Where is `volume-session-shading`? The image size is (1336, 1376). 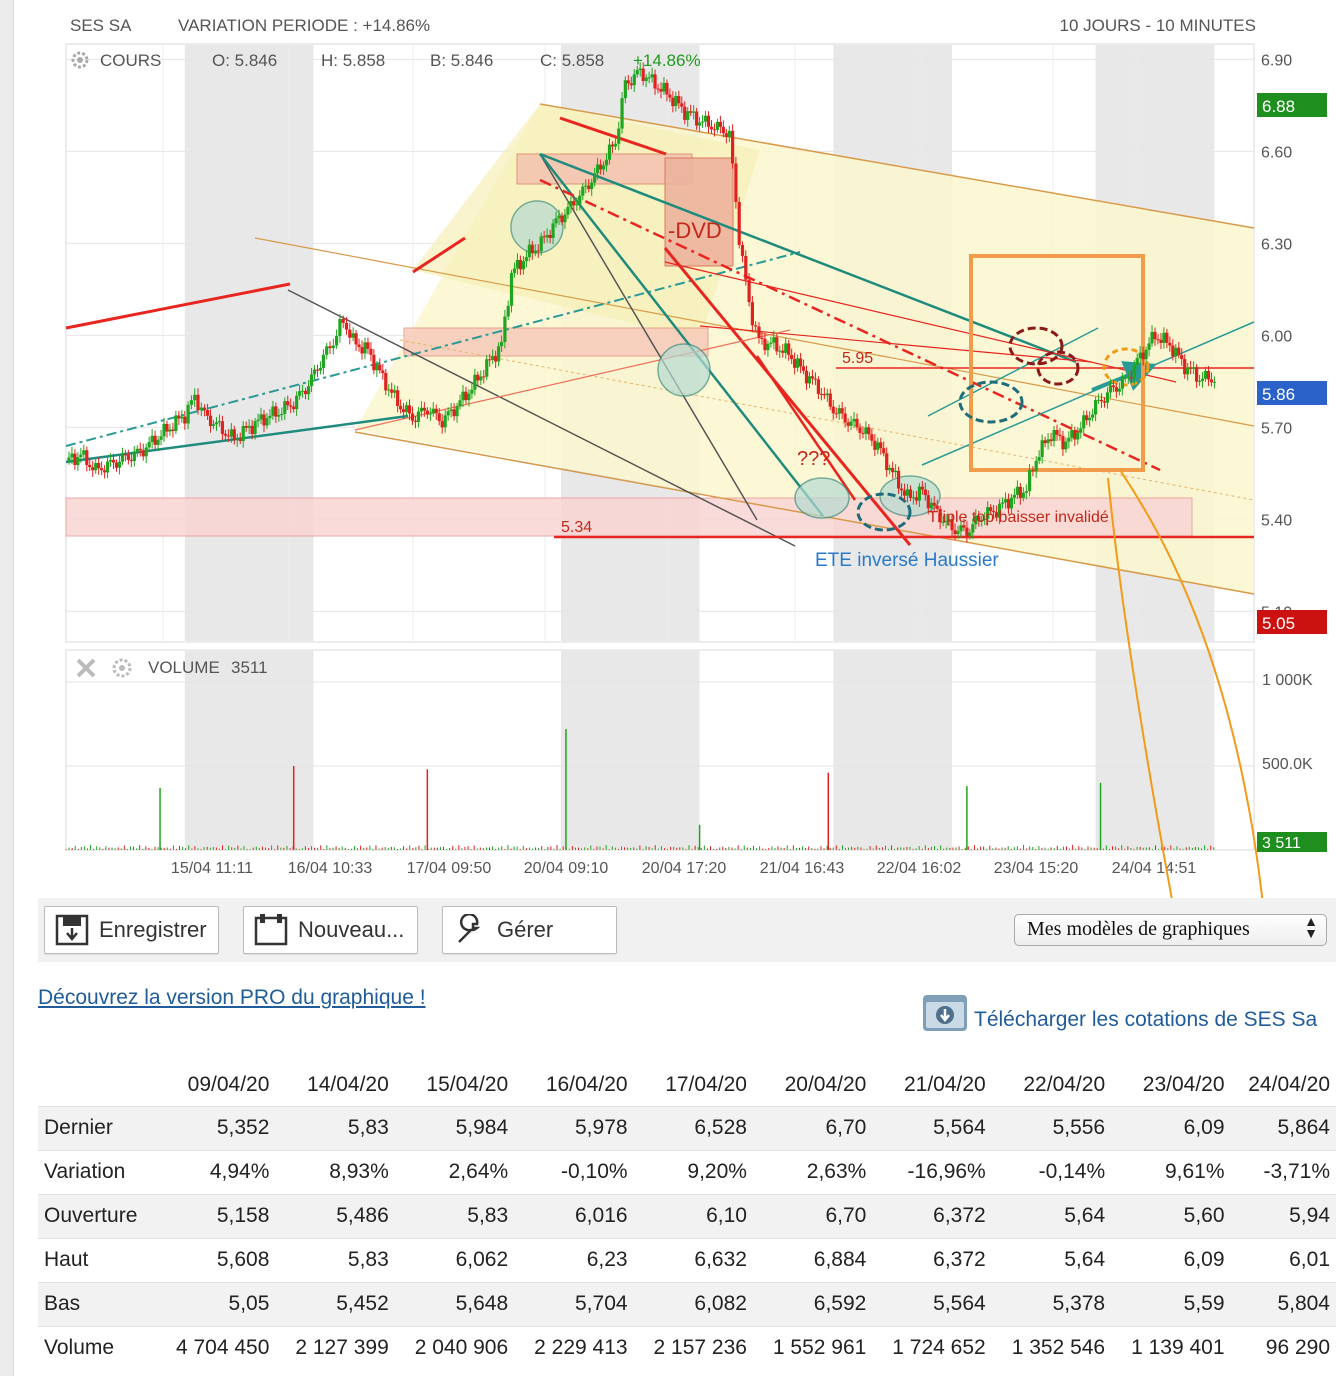
volume-session-shading is located at coordinates (699, 750).